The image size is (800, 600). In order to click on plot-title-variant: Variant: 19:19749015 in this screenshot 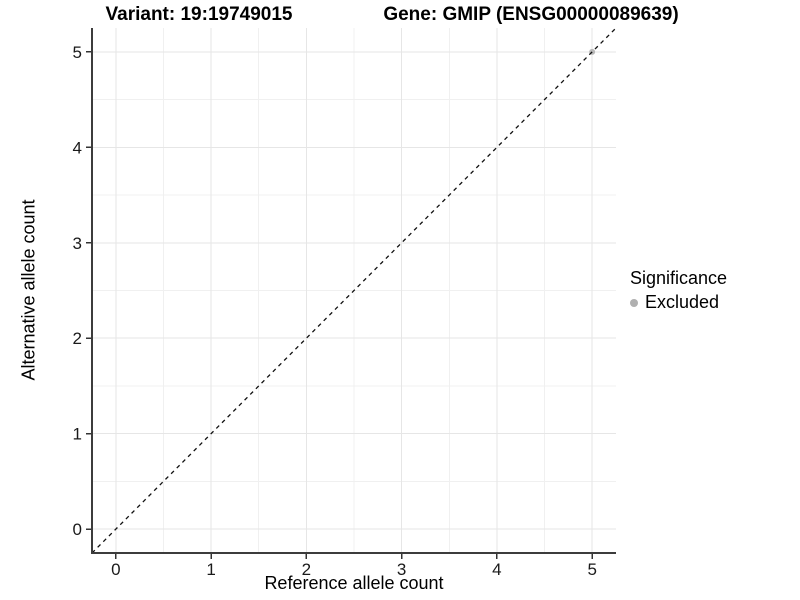, I will do `click(199, 14)`.